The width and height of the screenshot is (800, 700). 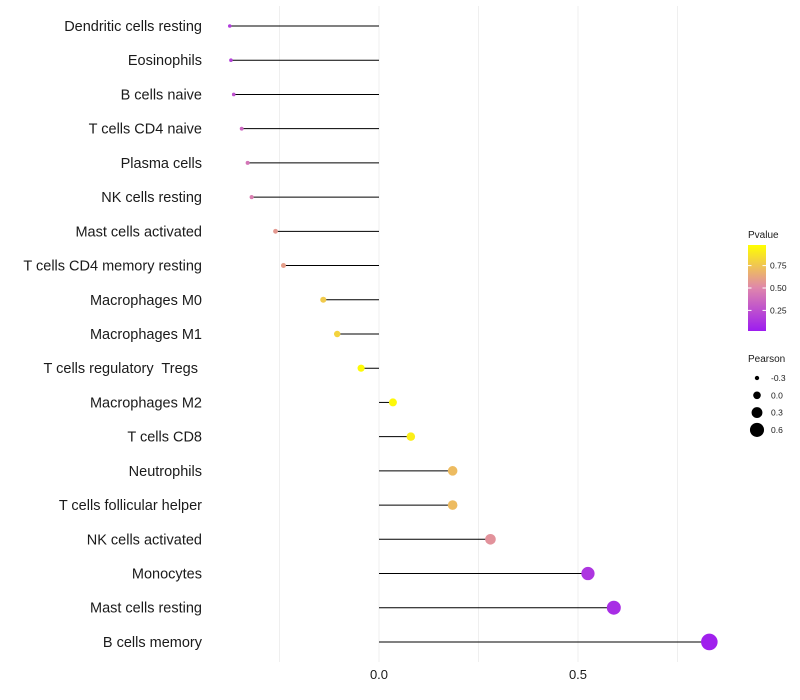 I want to click on category-label-9: Macrophages M1, so click(x=146, y=335).